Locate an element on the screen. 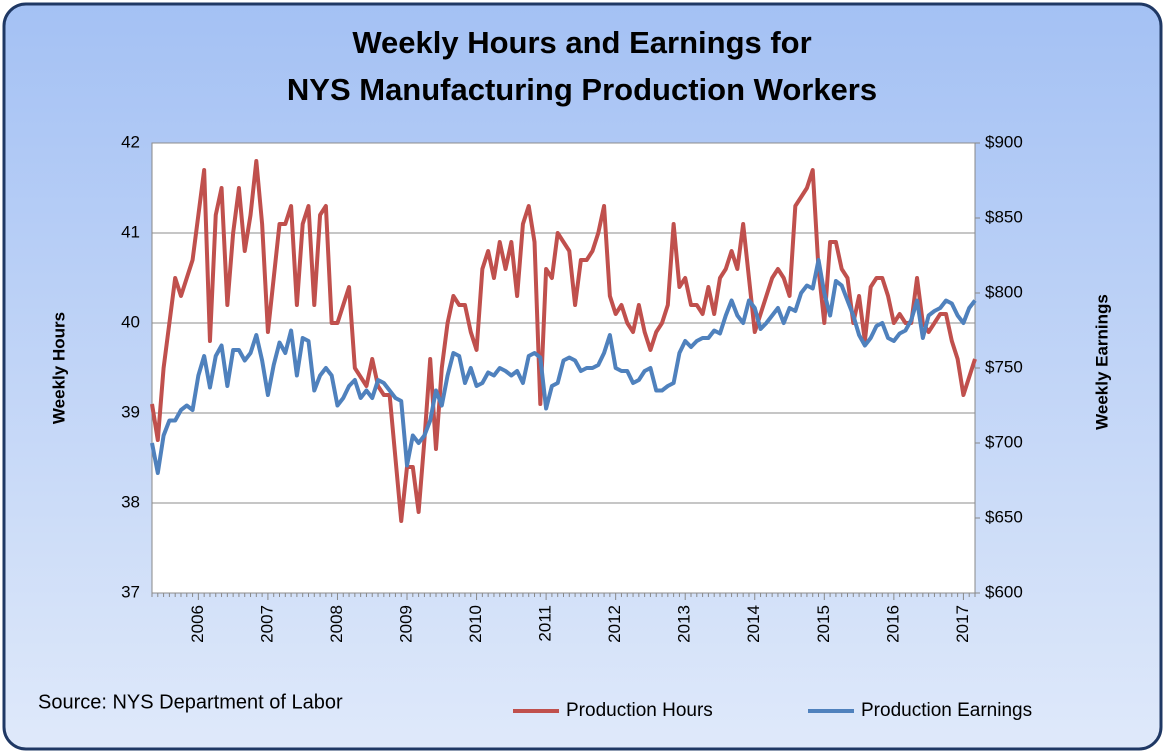 The width and height of the screenshot is (1165, 753). y2-tick-label: $600 is located at coordinates (1004, 591).